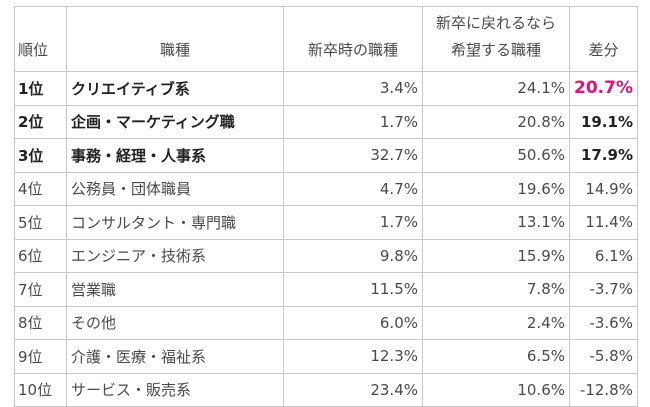  Describe the element at coordinates (40, 289) in the screenshot. I see `rank-cell: 7位` at that location.